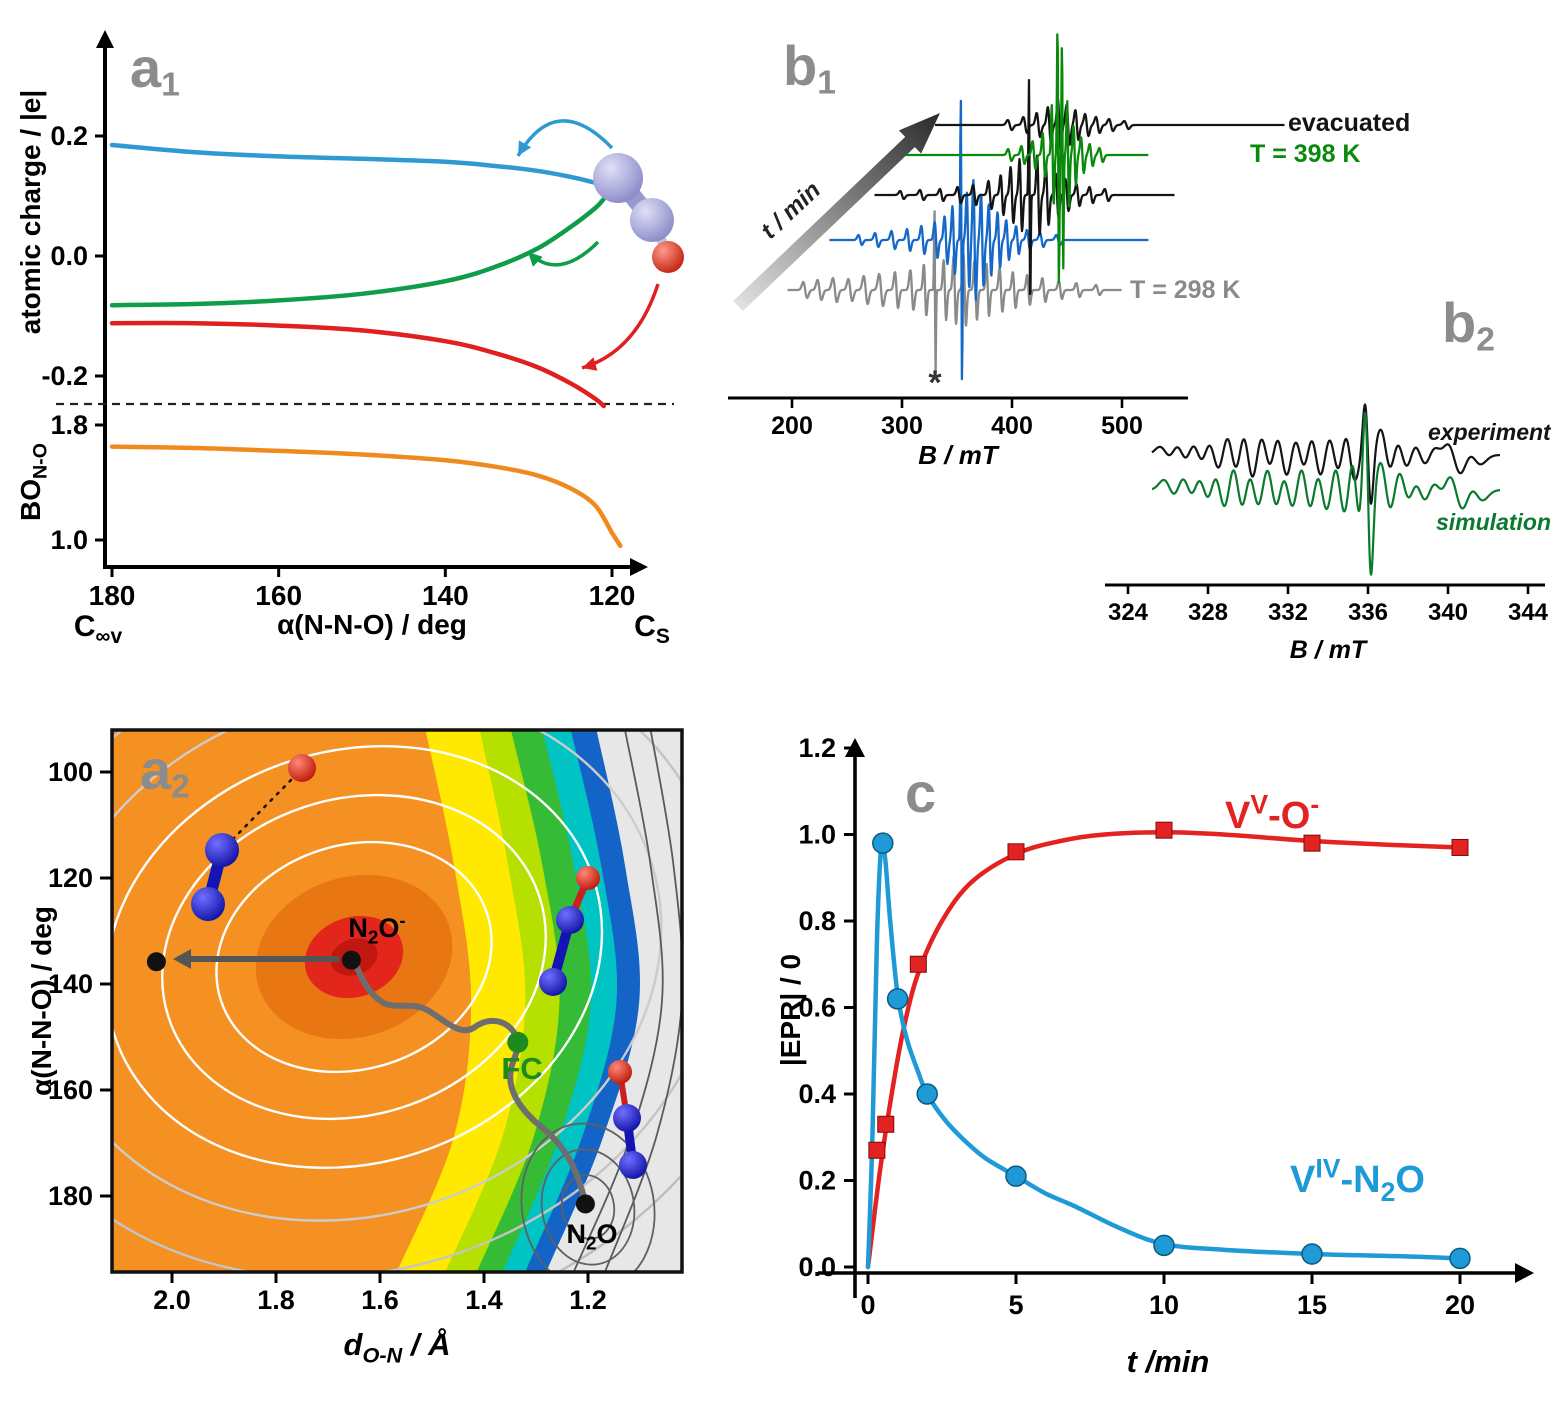 This screenshot has width=1551, height=1409. I want to click on c-y-tick-label: 0.2, so click(817, 1181).